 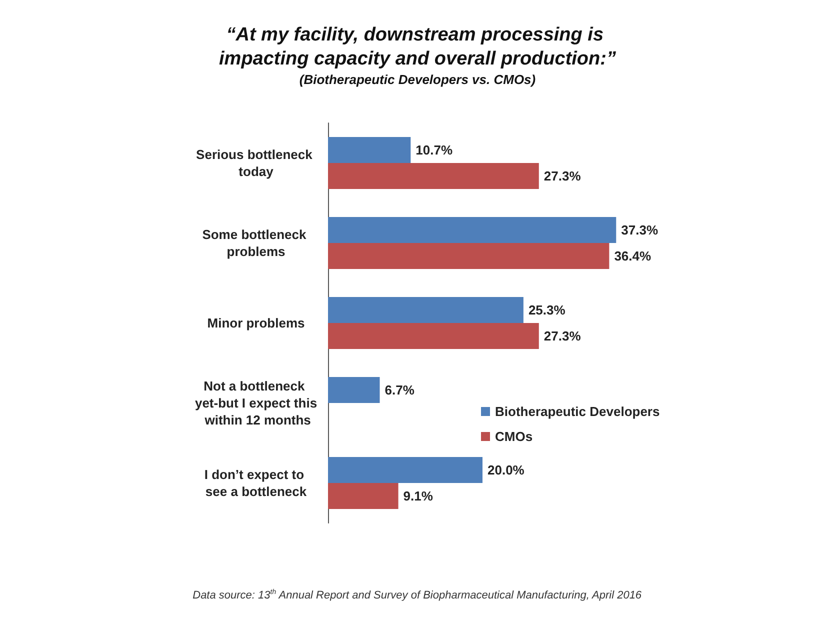 I want to click on chart-title: “At my facility, downstream processing is impacting capacity and overall production:”, so click(x=417, y=47).